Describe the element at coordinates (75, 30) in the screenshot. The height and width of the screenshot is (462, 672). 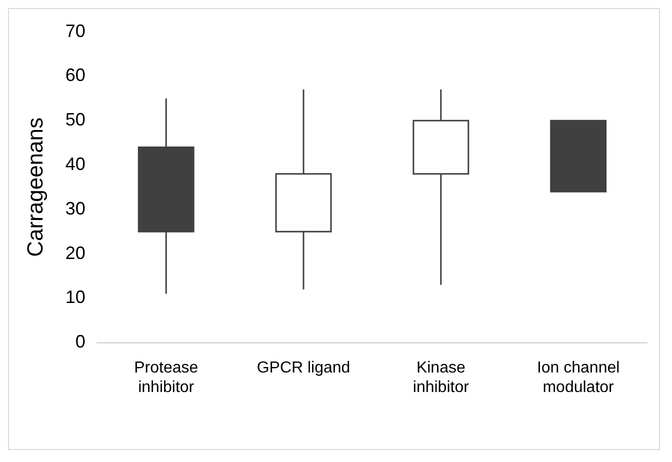
I see `y-tick-label: 70` at that location.